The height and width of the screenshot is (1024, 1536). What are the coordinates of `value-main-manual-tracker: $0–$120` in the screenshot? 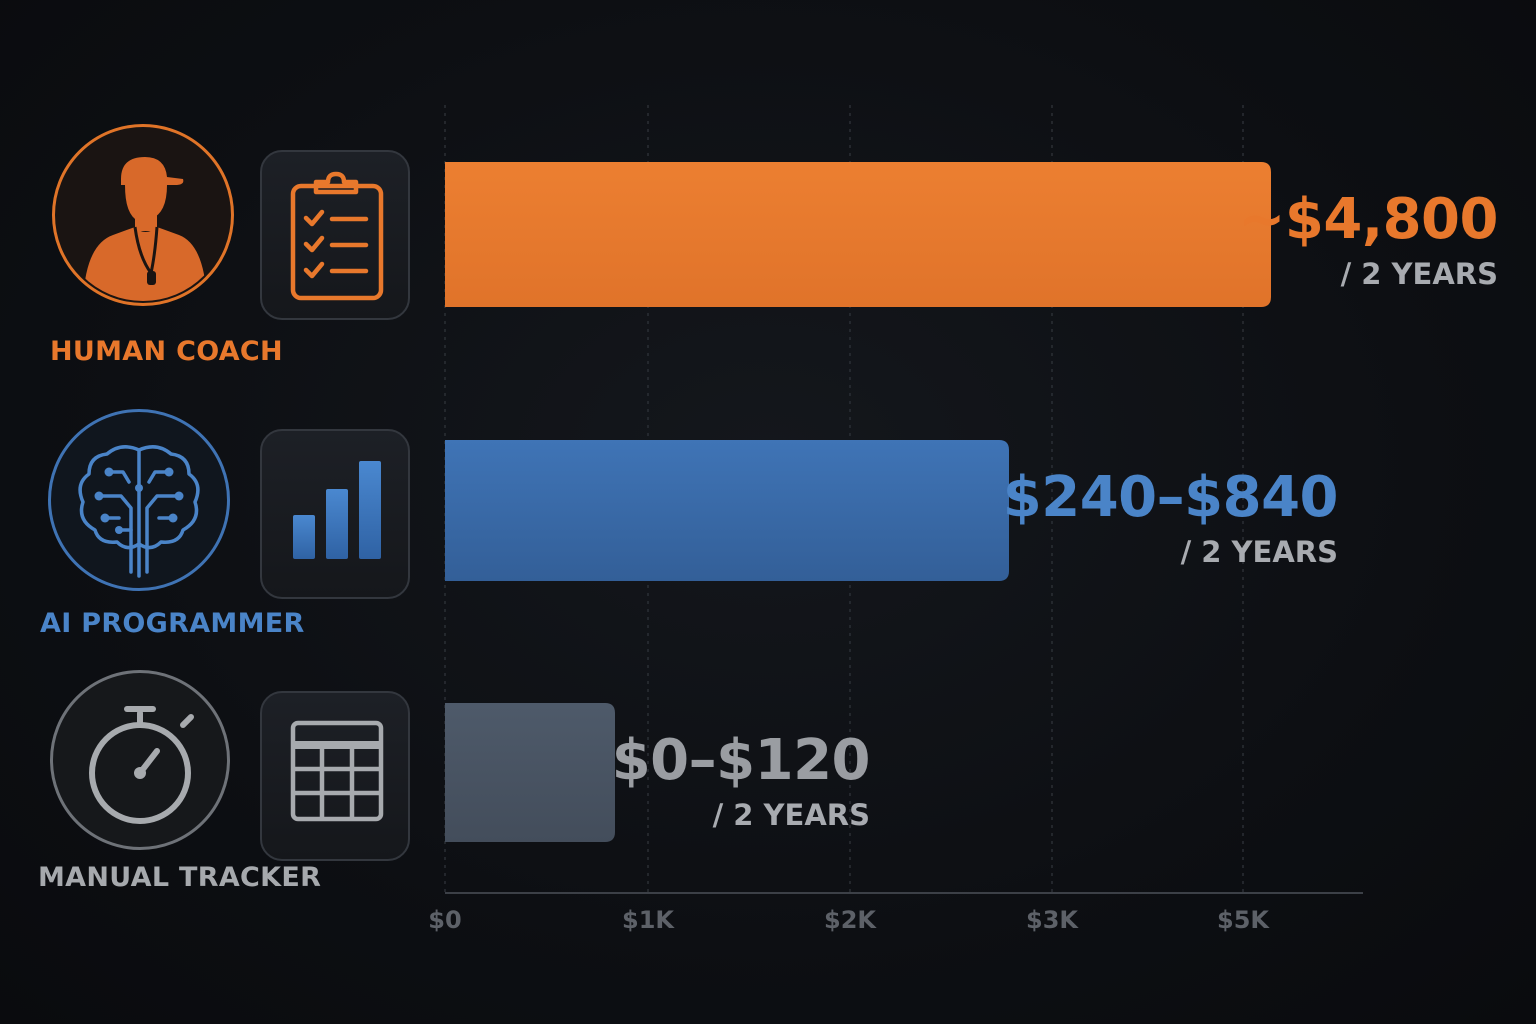 It's located at (741, 760).